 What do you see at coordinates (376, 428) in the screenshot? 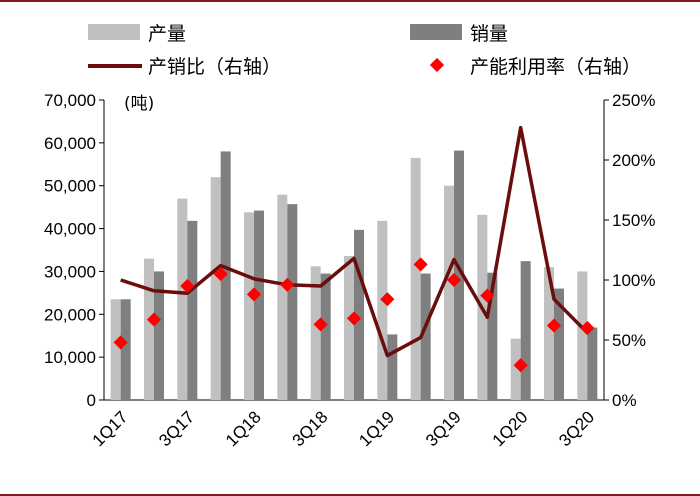
I see `x-tick-label: 1Q19` at bounding box center [376, 428].